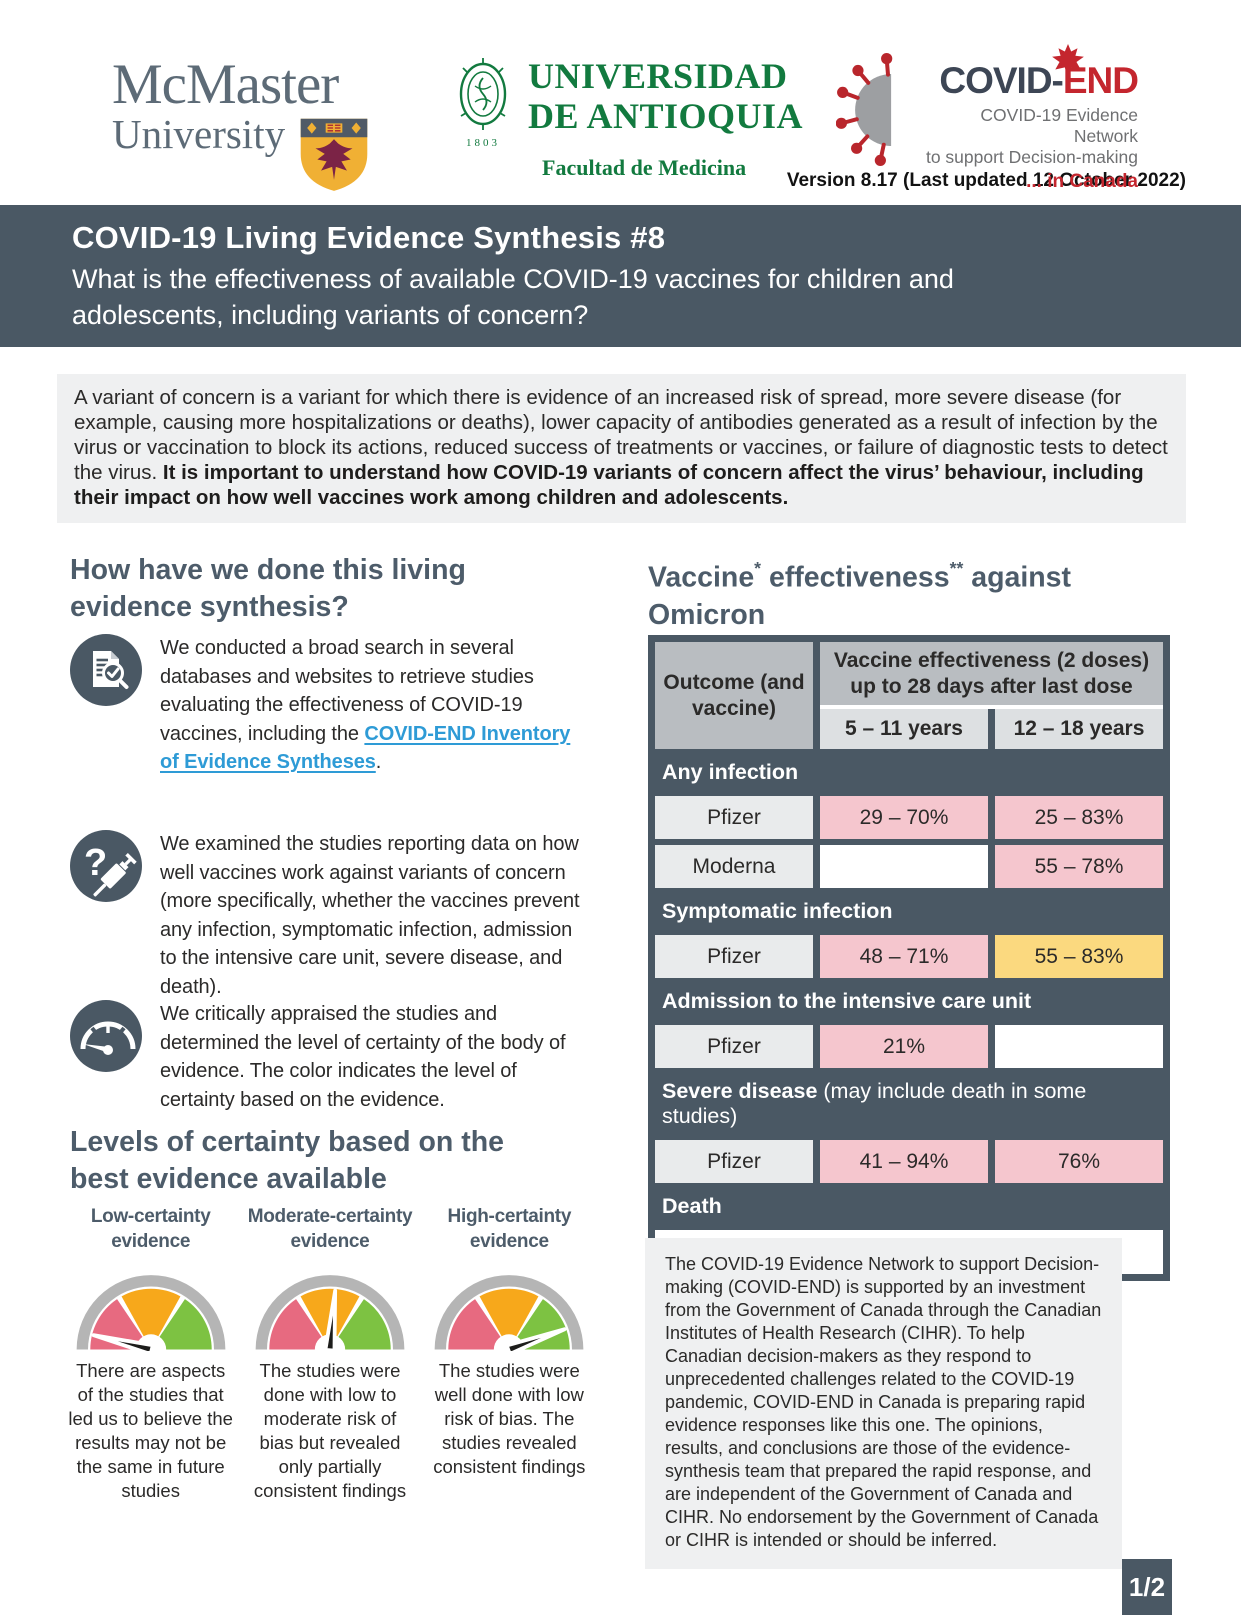 The width and height of the screenshot is (1241, 1618). What do you see at coordinates (369, 237) in the screenshot?
I see `document-title: COVID-19 Living Evidence Synthesis #8` at bounding box center [369, 237].